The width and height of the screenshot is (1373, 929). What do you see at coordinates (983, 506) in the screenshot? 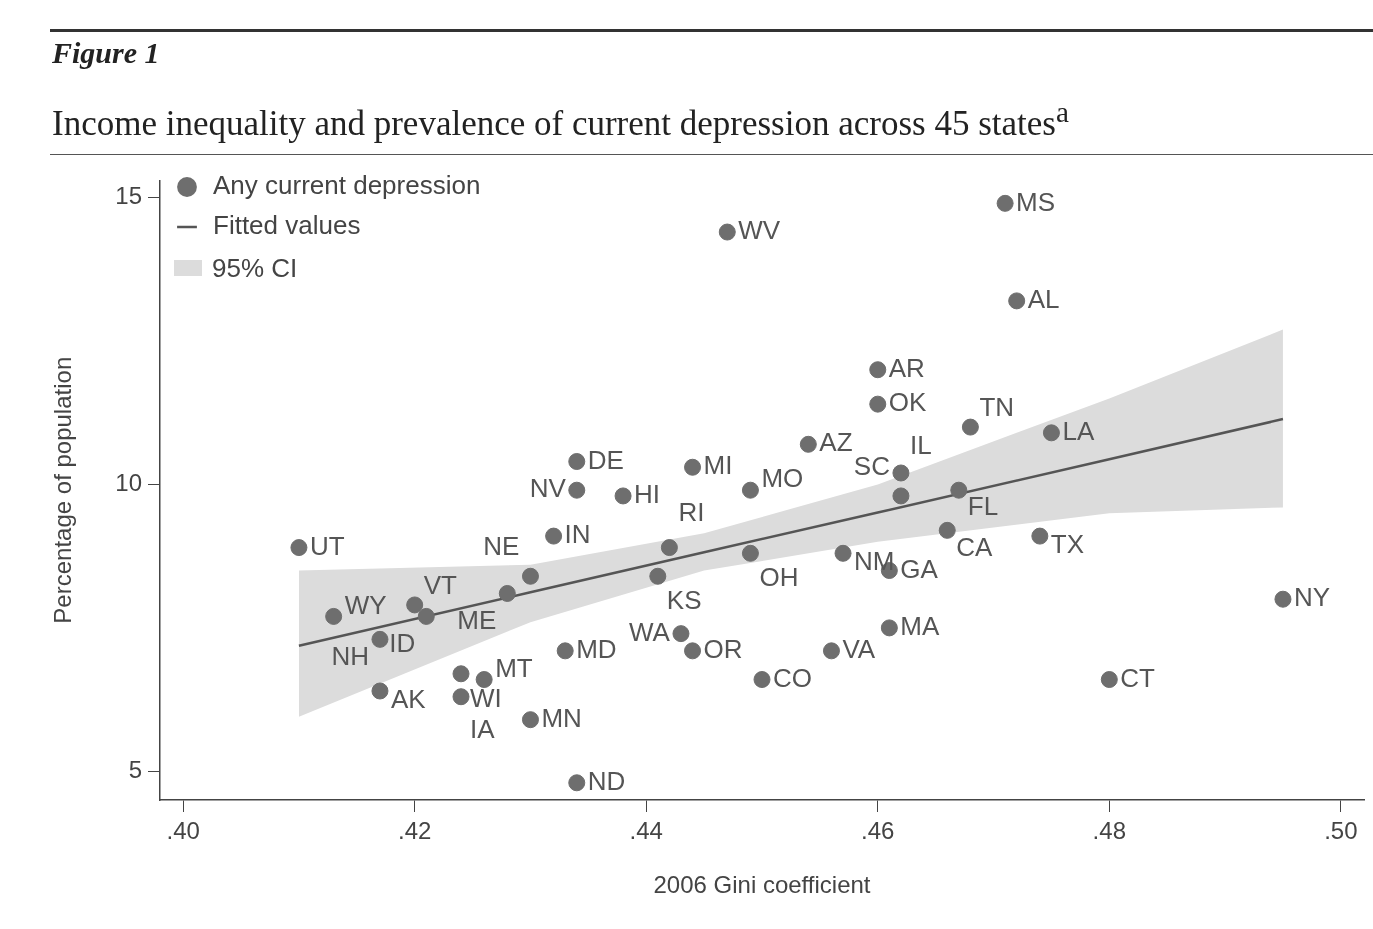
I see `annotation: FL` at bounding box center [983, 506].